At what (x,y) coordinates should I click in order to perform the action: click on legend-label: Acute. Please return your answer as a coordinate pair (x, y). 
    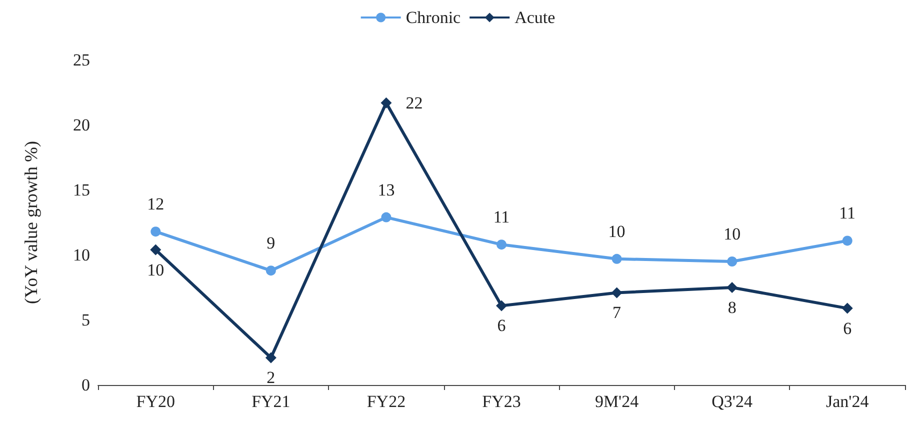
    Looking at the image, I should click on (535, 17).